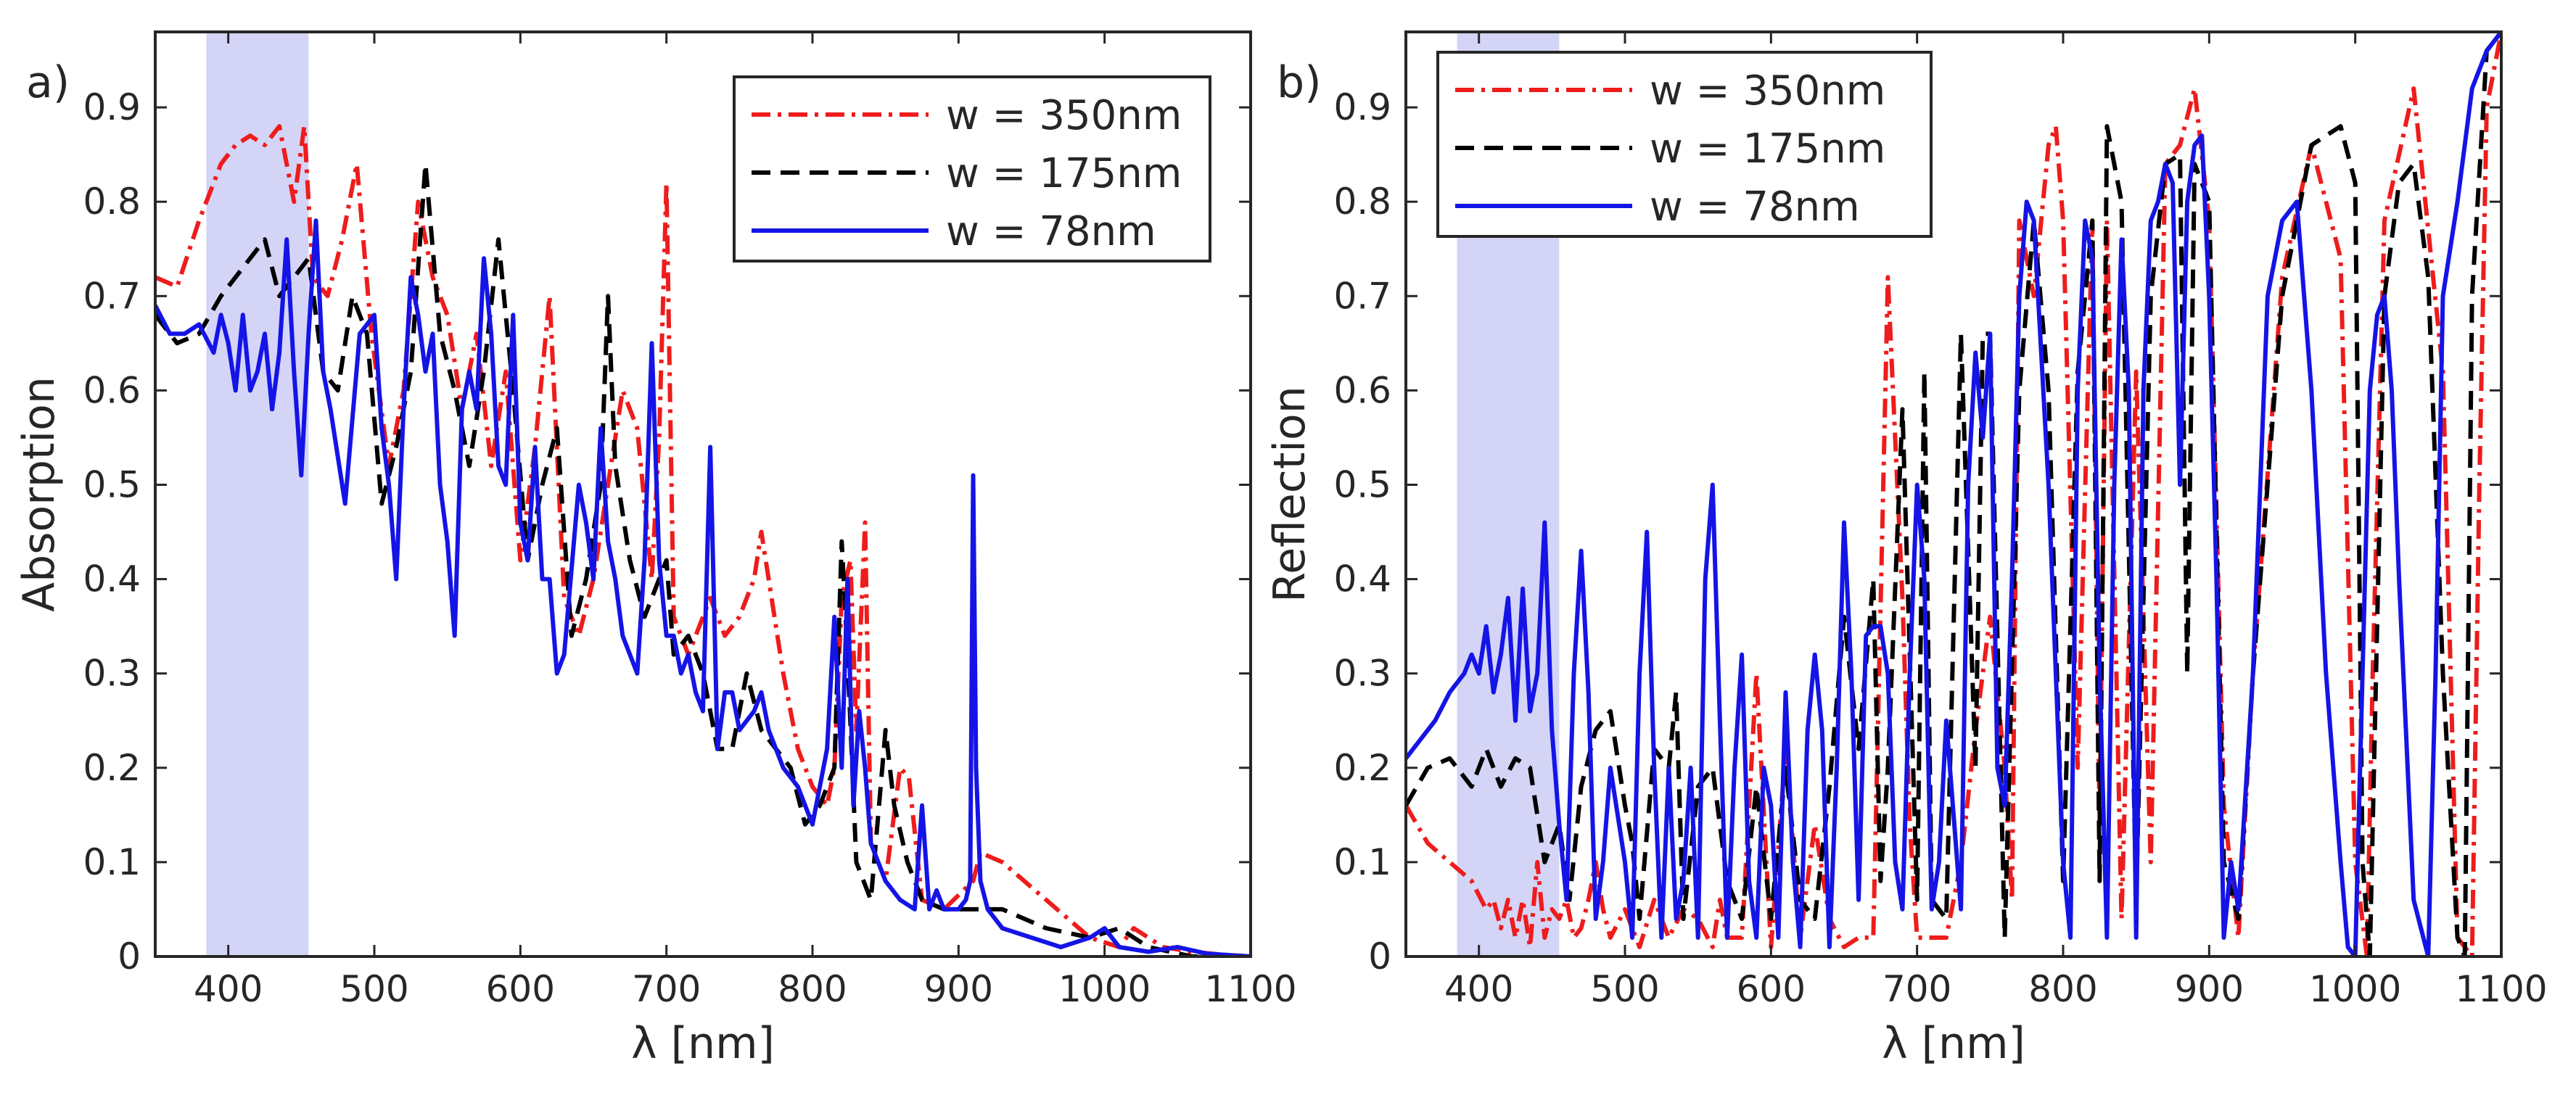 This screenshot has height=1095, width=2576. Describe the element at coordinates (257, 494) in the screenshot. I see `shaded-wavelength-band` at that location.